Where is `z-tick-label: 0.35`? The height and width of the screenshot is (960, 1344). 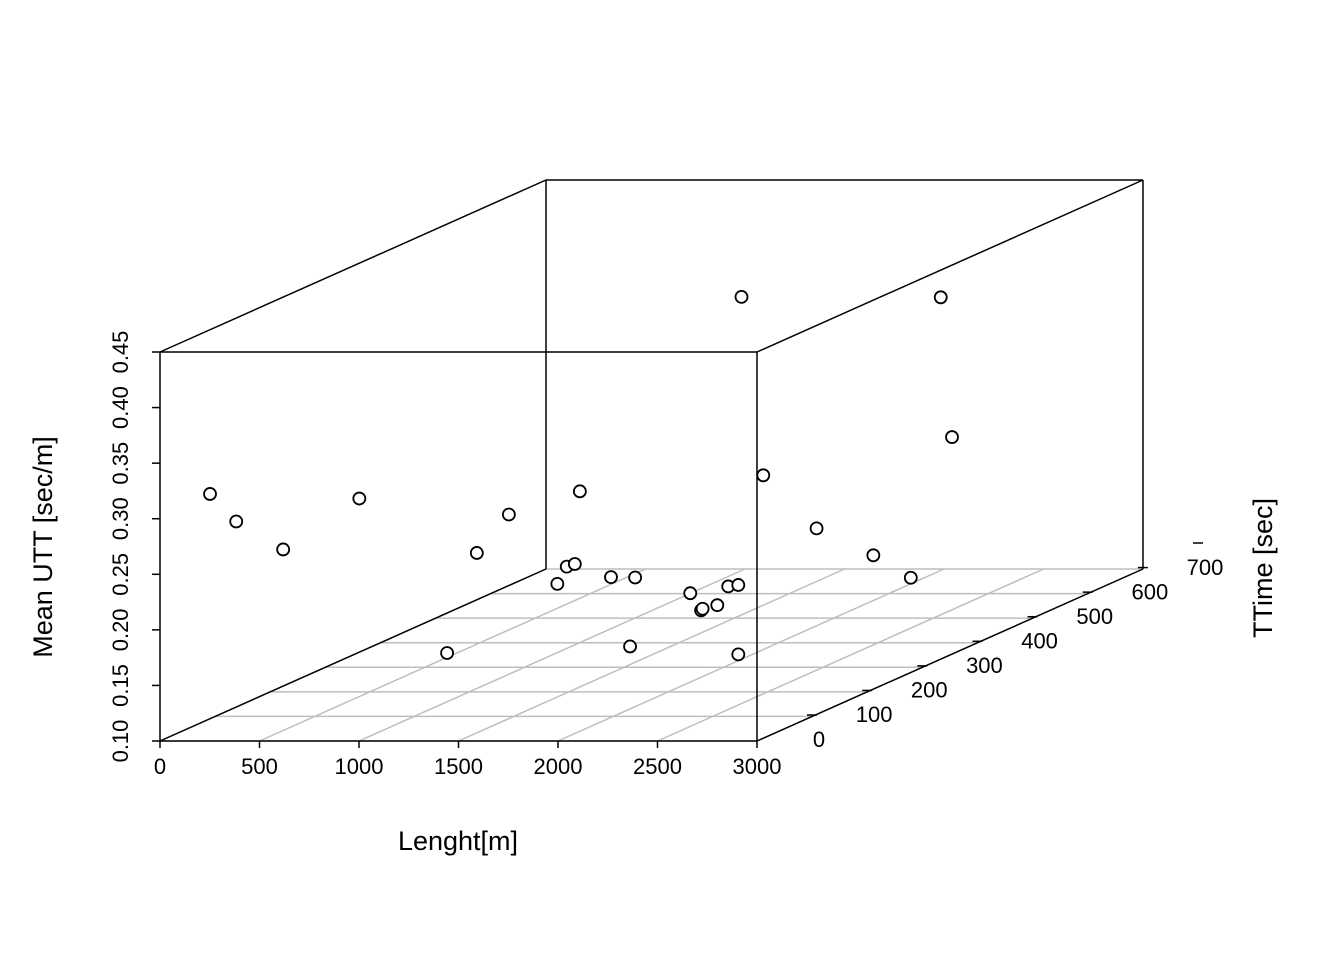
z-tick-label: 0.35 is located at coordinates (120, 463).